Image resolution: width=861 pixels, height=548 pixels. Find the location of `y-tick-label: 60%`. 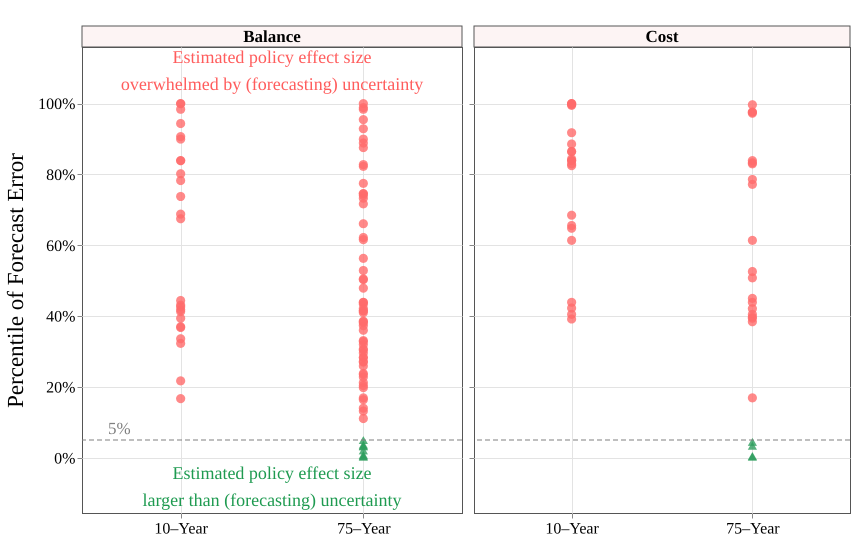

y-tick-label: 60% is located at coordinates (61, 246).